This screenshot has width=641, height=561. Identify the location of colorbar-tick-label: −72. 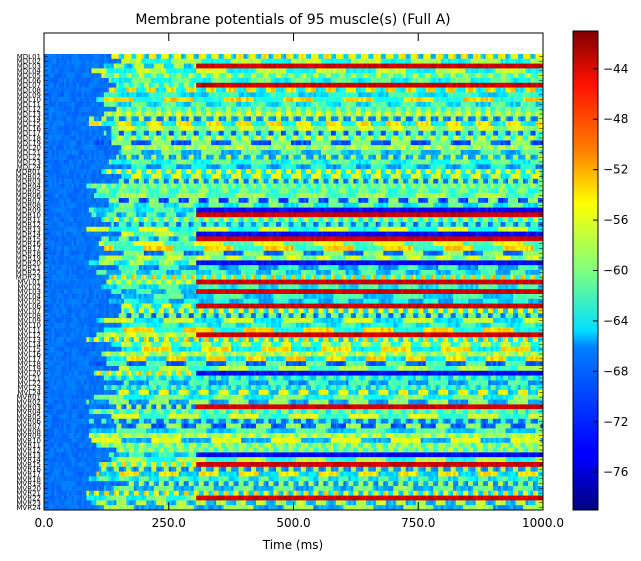
(615, 422).